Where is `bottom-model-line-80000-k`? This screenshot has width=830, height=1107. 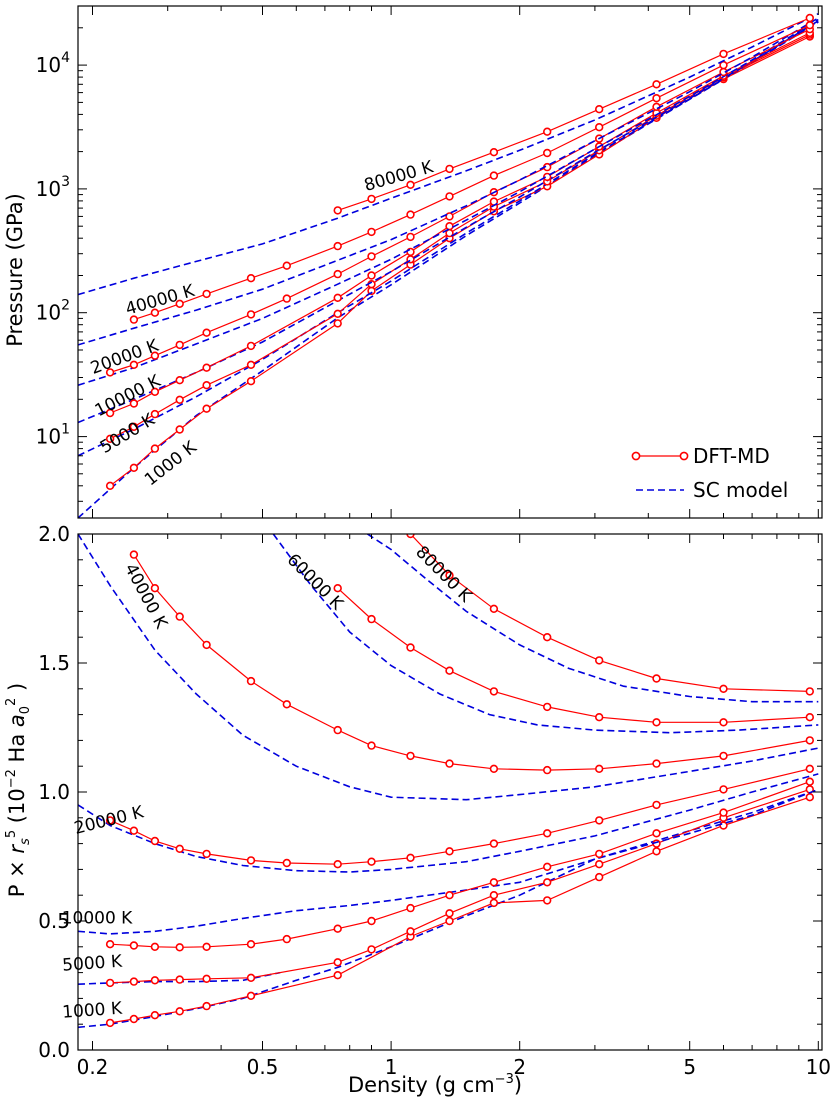
bottom-model-line-80000-k is located at coordinates (592, 618).